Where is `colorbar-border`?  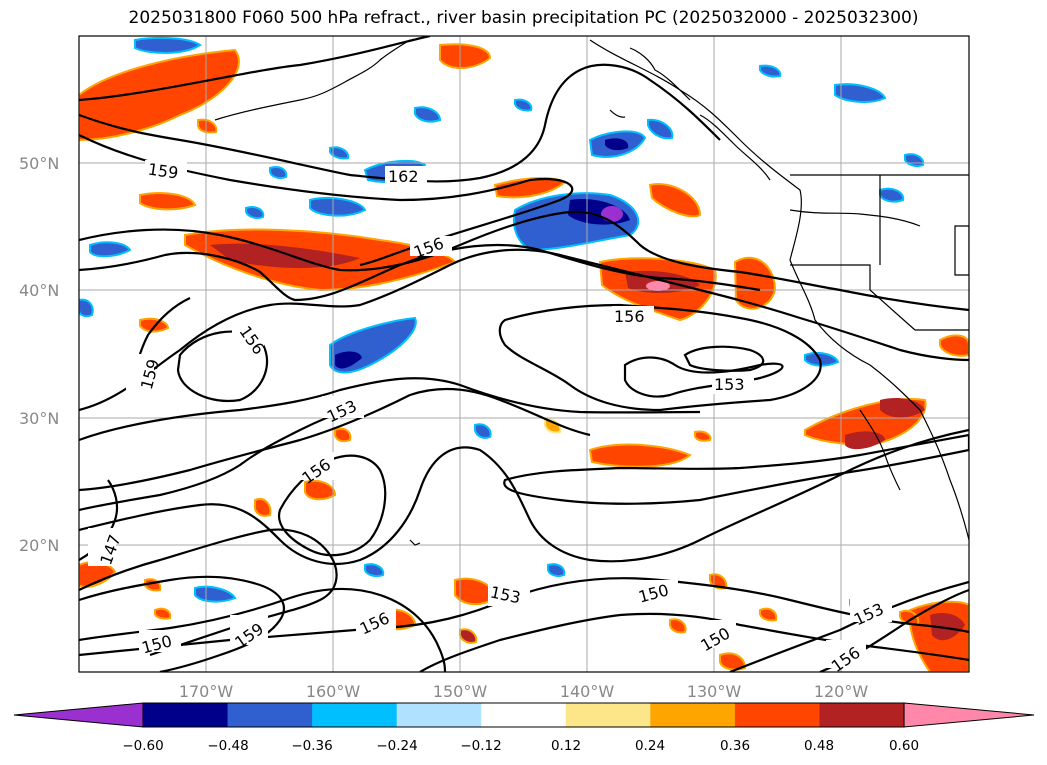
colorbar-border is located at coordinates (523, 715).